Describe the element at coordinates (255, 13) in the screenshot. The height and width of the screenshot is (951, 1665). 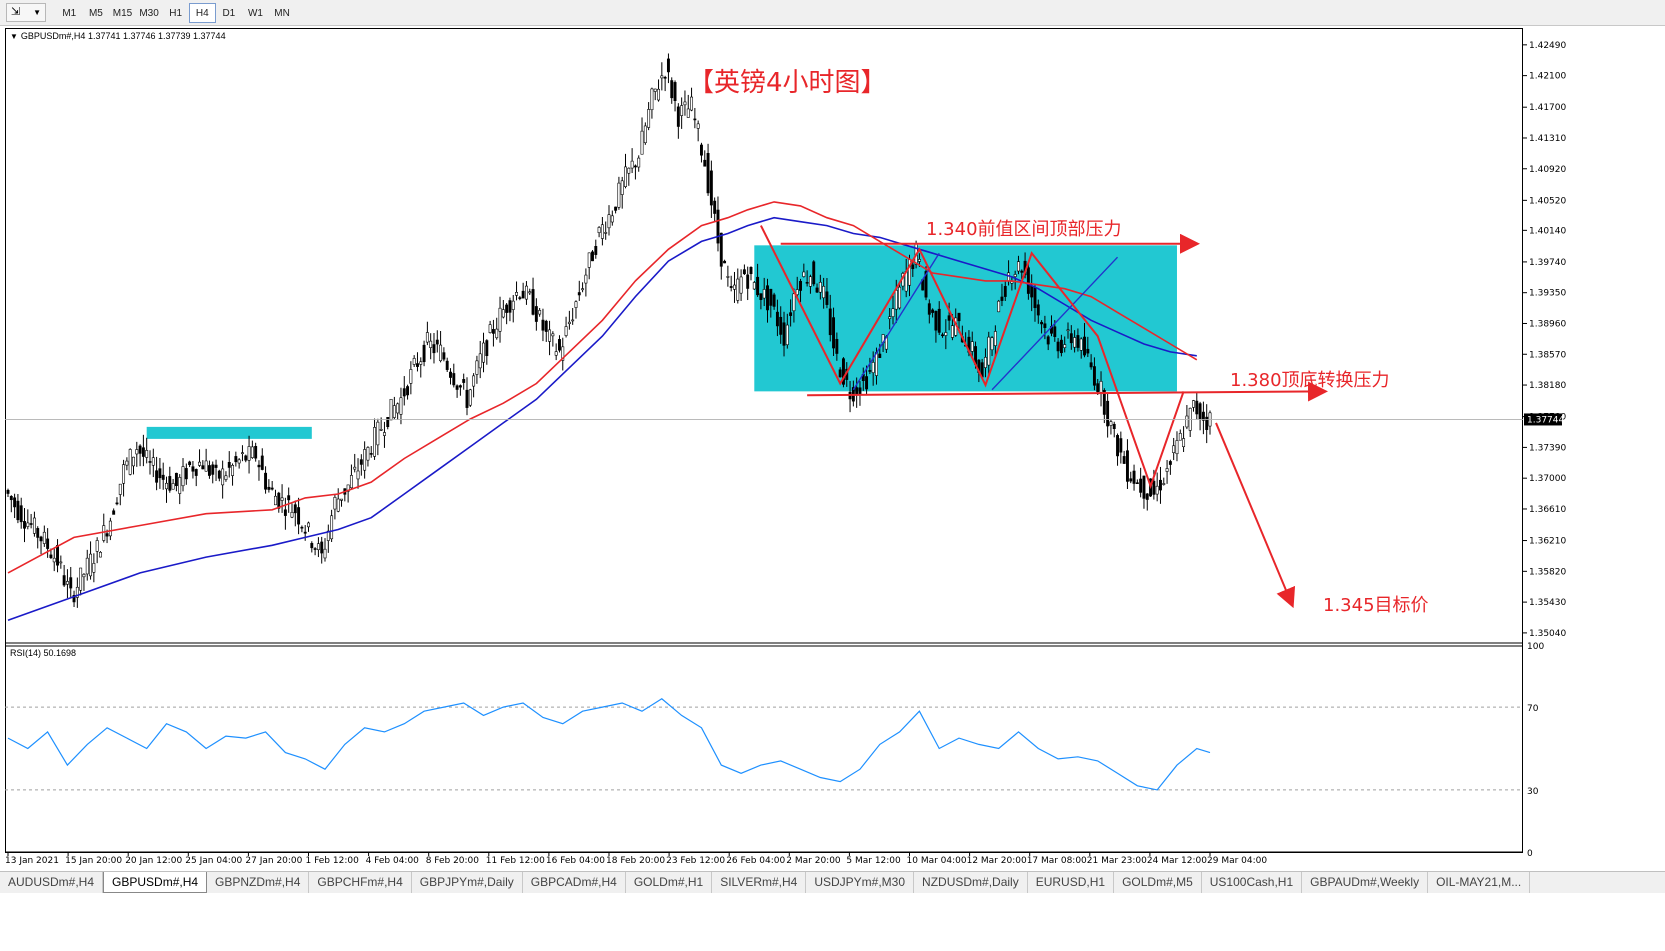
I see `timeframe-w1-button: W1` at that location.